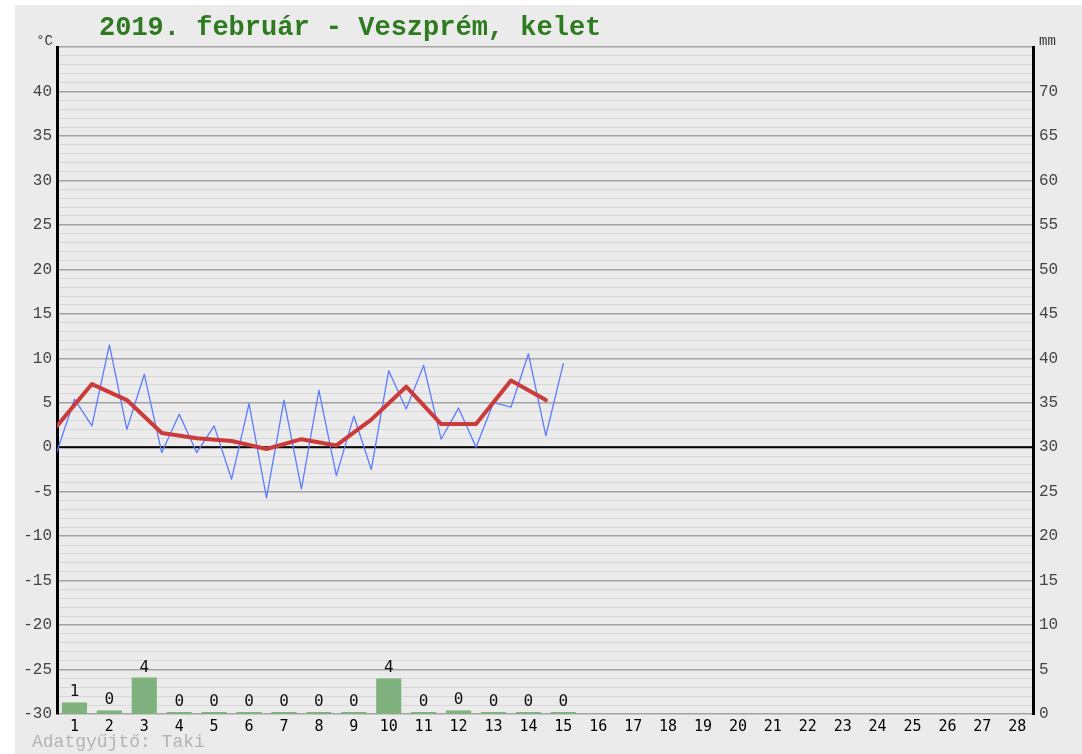  I want to click on y2-tick-label: 25, so click(1049, 491).